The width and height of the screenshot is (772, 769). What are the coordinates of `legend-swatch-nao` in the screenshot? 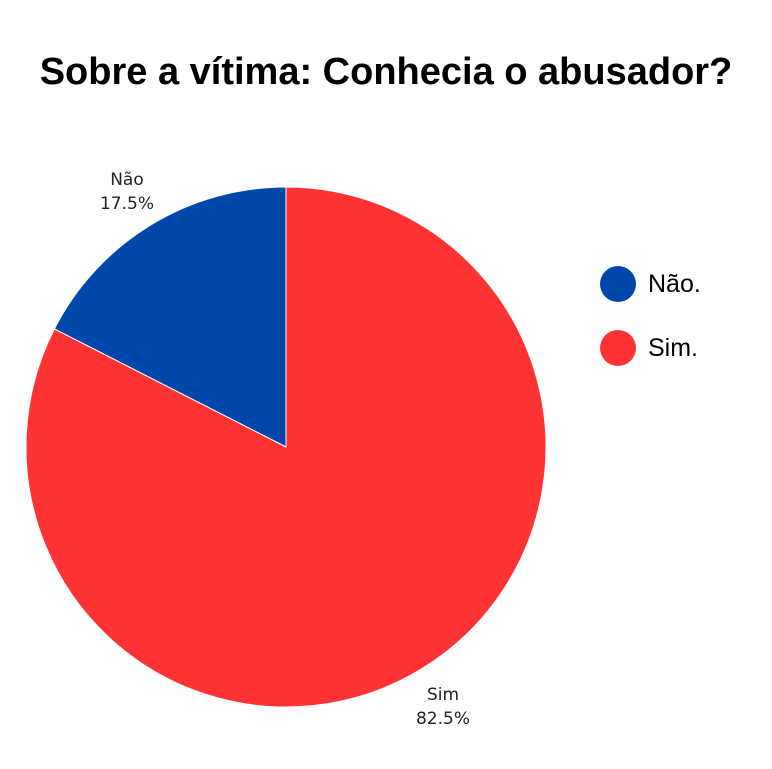 It's located at (618, 284).